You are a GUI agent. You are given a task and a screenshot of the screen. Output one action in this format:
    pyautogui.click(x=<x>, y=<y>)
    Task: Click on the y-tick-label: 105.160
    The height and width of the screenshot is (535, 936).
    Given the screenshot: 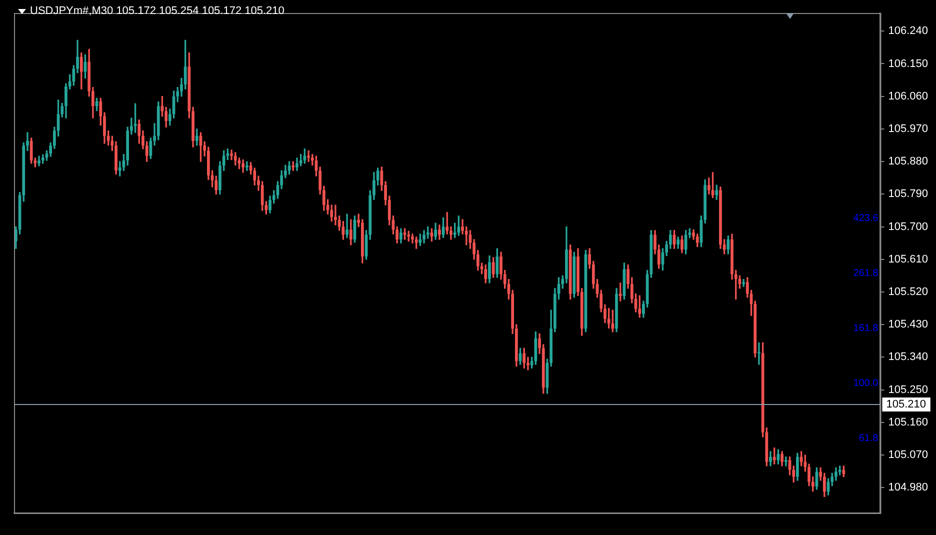 What is the action you would take?
    pyautogui.click(x=908, y=422)
    